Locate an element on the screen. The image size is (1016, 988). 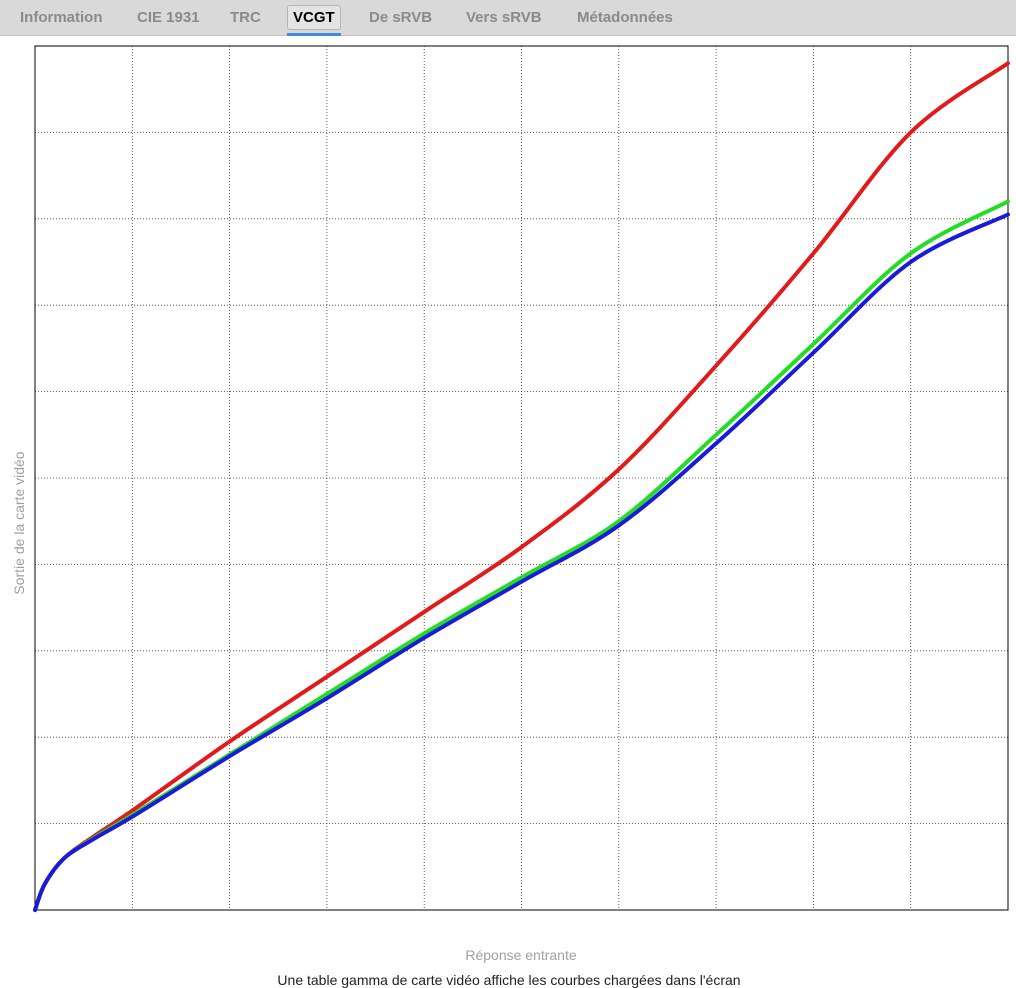
tab-label: Information is located at coordinates (61, 17).